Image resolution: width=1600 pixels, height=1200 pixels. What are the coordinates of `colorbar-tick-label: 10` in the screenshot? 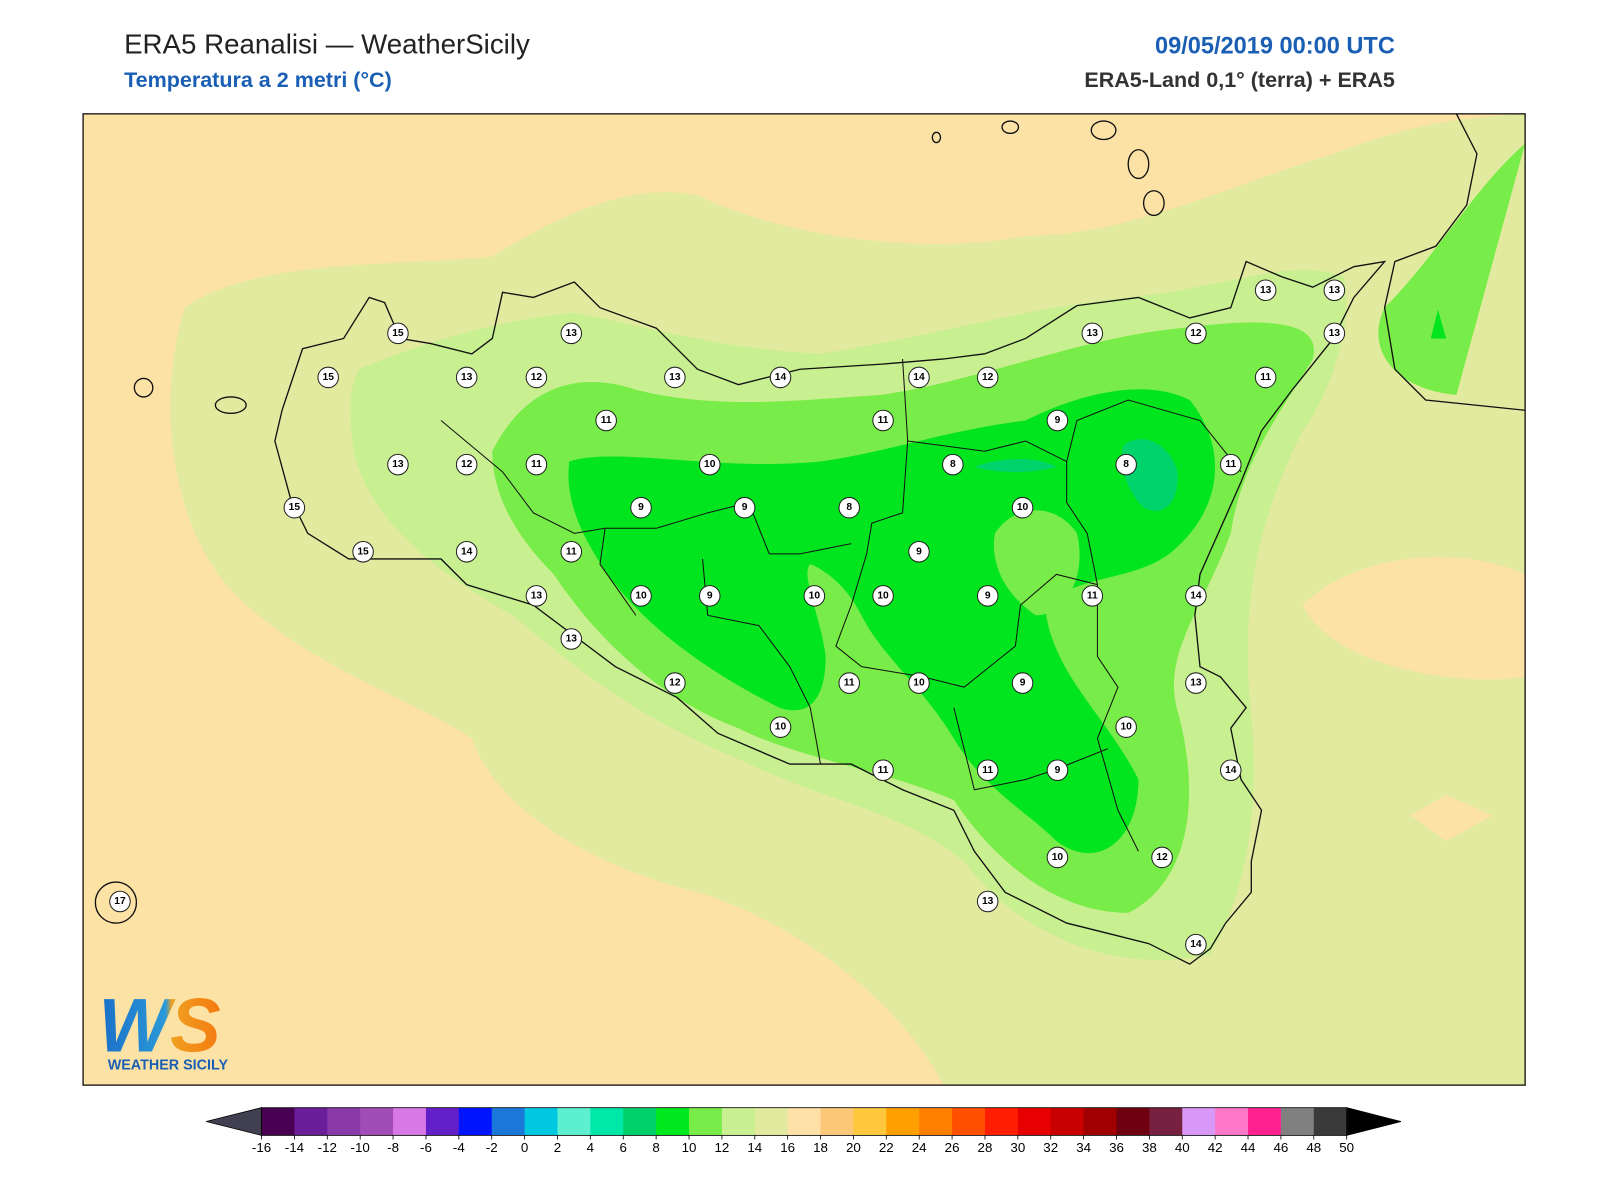 It's located at (689, 1147).